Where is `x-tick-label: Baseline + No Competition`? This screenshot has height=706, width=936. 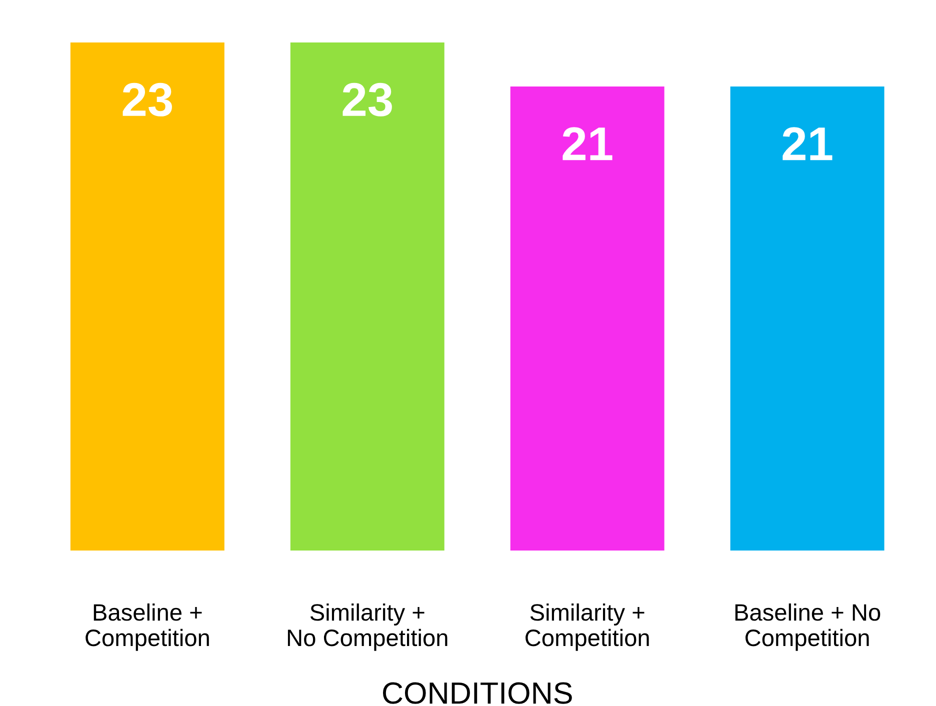
x-tick-label: Baseline + No Competition is located at coordinates (807, 627).